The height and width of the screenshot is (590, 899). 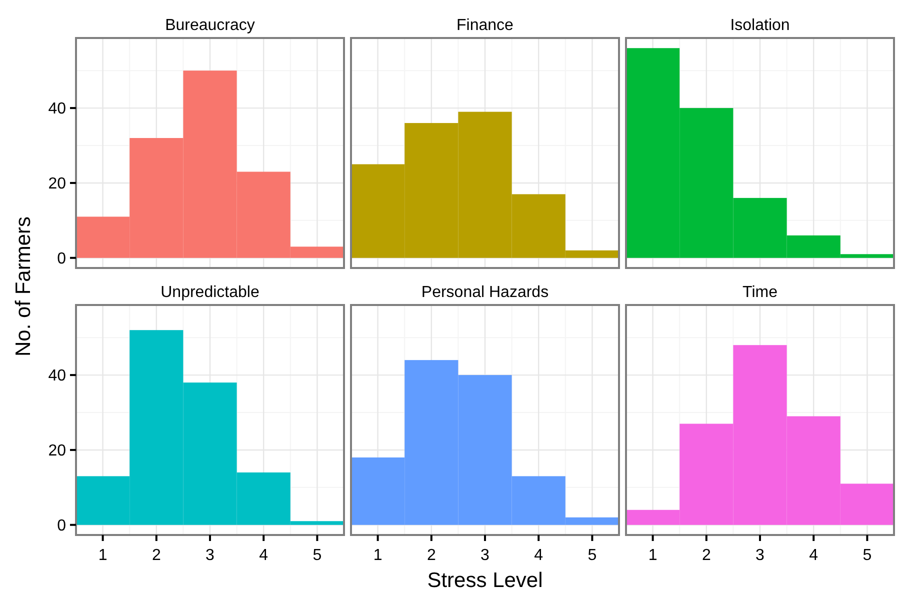 What do you see at coordinates (760, 292) in the screenshot?
I see `chart-title: Time` at bounding box center [760, 292].